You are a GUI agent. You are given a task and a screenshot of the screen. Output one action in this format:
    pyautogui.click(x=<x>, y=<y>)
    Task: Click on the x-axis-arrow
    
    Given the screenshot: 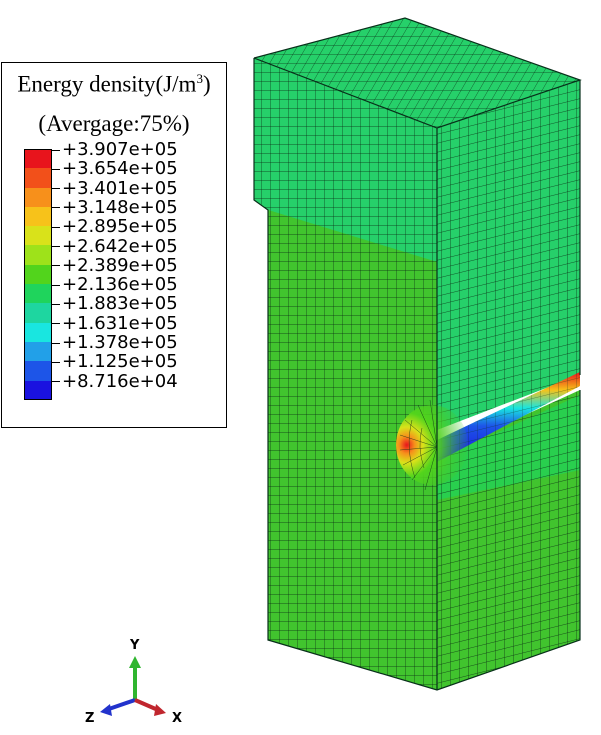 What is the action you would take?
    pyautogui.click(x=146, y=705)
    